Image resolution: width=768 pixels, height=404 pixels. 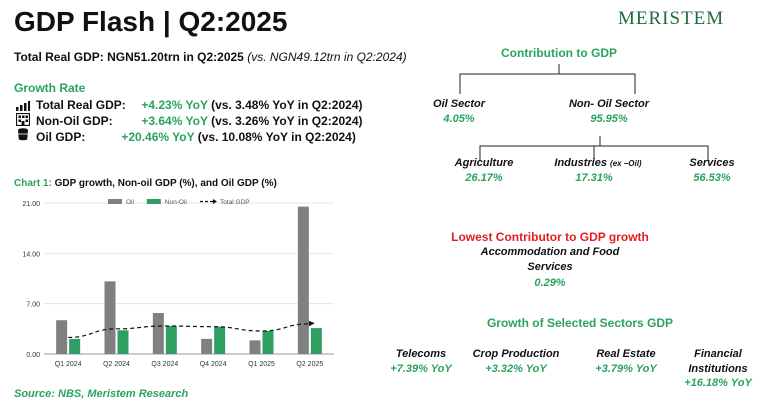 I want to click on y-tick-label: 7.00, so click(x=33, y=305).